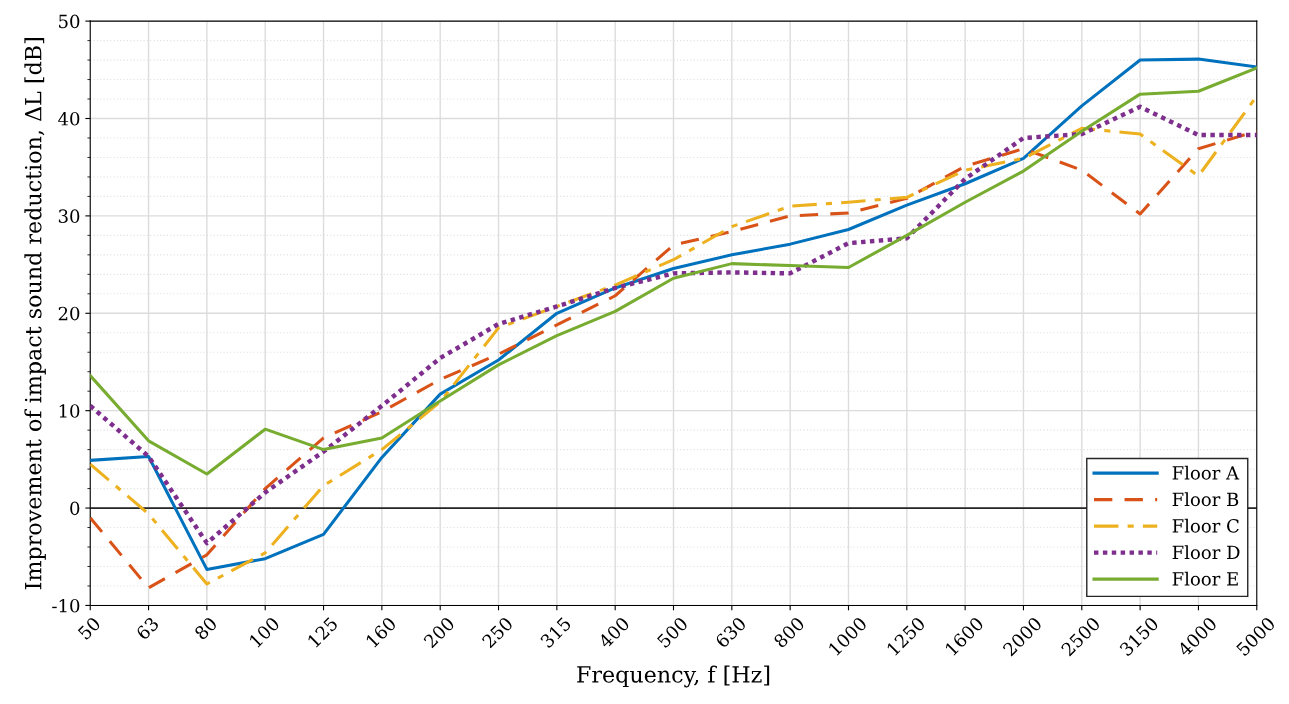  I want to click on legend-label: Floor A, so click(1206, 472).